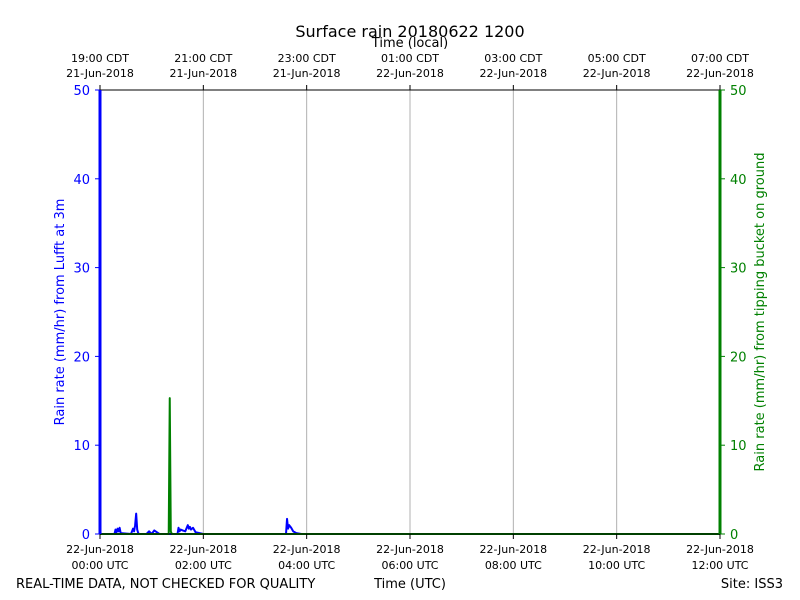  Describe the element at coordinates (81, 180) in the screenshot. I see `left-tick-label: 40` at that location.